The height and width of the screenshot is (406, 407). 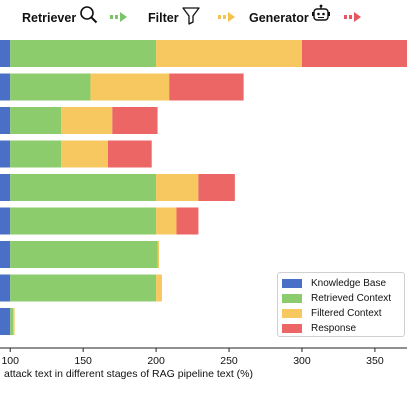 I want to click on legend-label: Filtered Context, so click(x=346, y=313).